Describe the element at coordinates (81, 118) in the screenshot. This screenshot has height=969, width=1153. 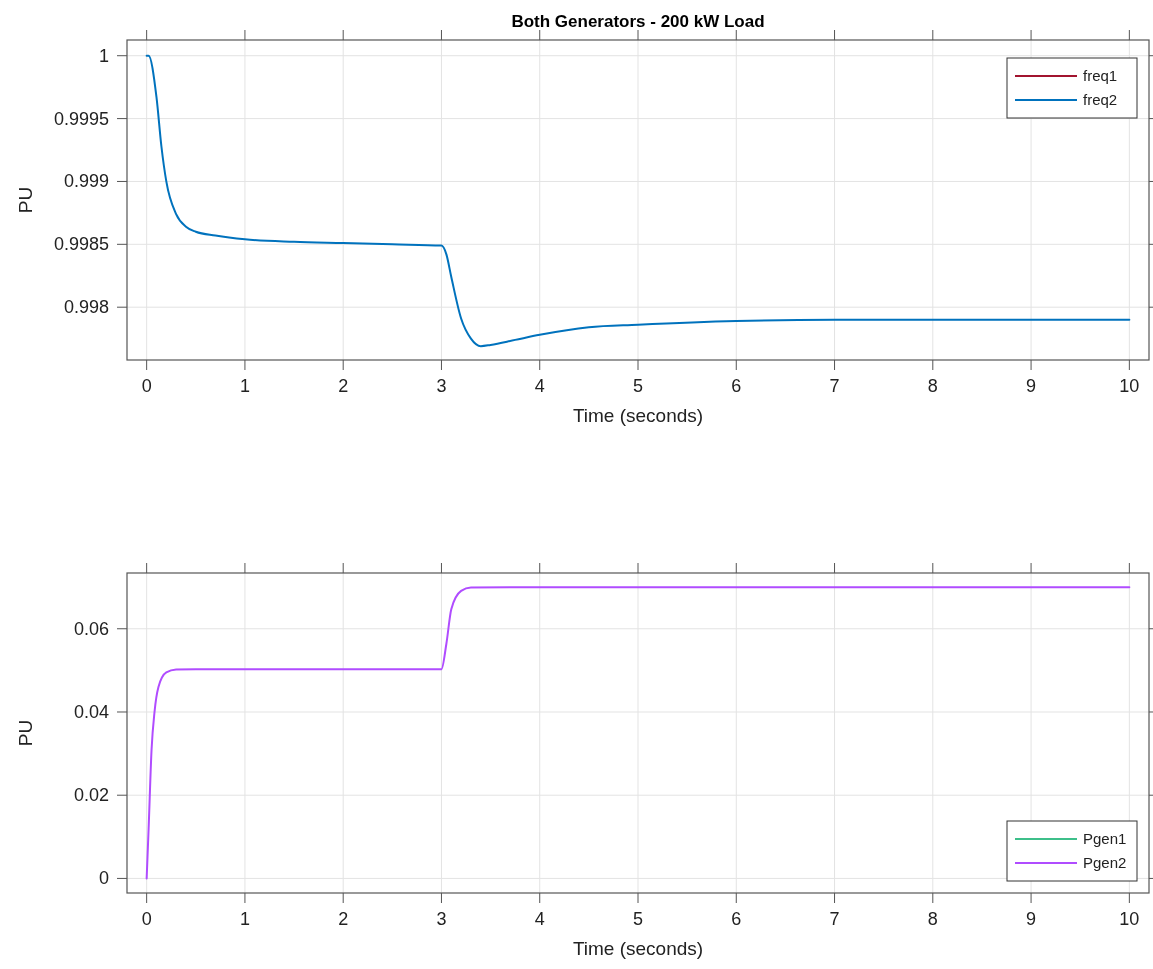
I see `y-tick-label: 0.9995` at that location.